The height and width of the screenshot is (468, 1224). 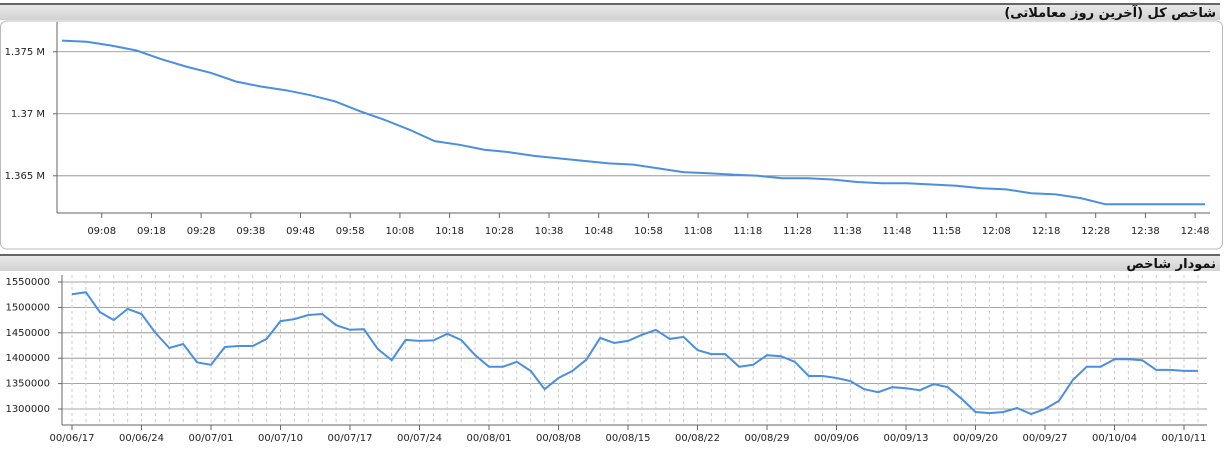 What do you see at coordinates (419, 438) in the screenshot?
I see `x-tick-label: 00/07/24` at bounding box center [419, 438].